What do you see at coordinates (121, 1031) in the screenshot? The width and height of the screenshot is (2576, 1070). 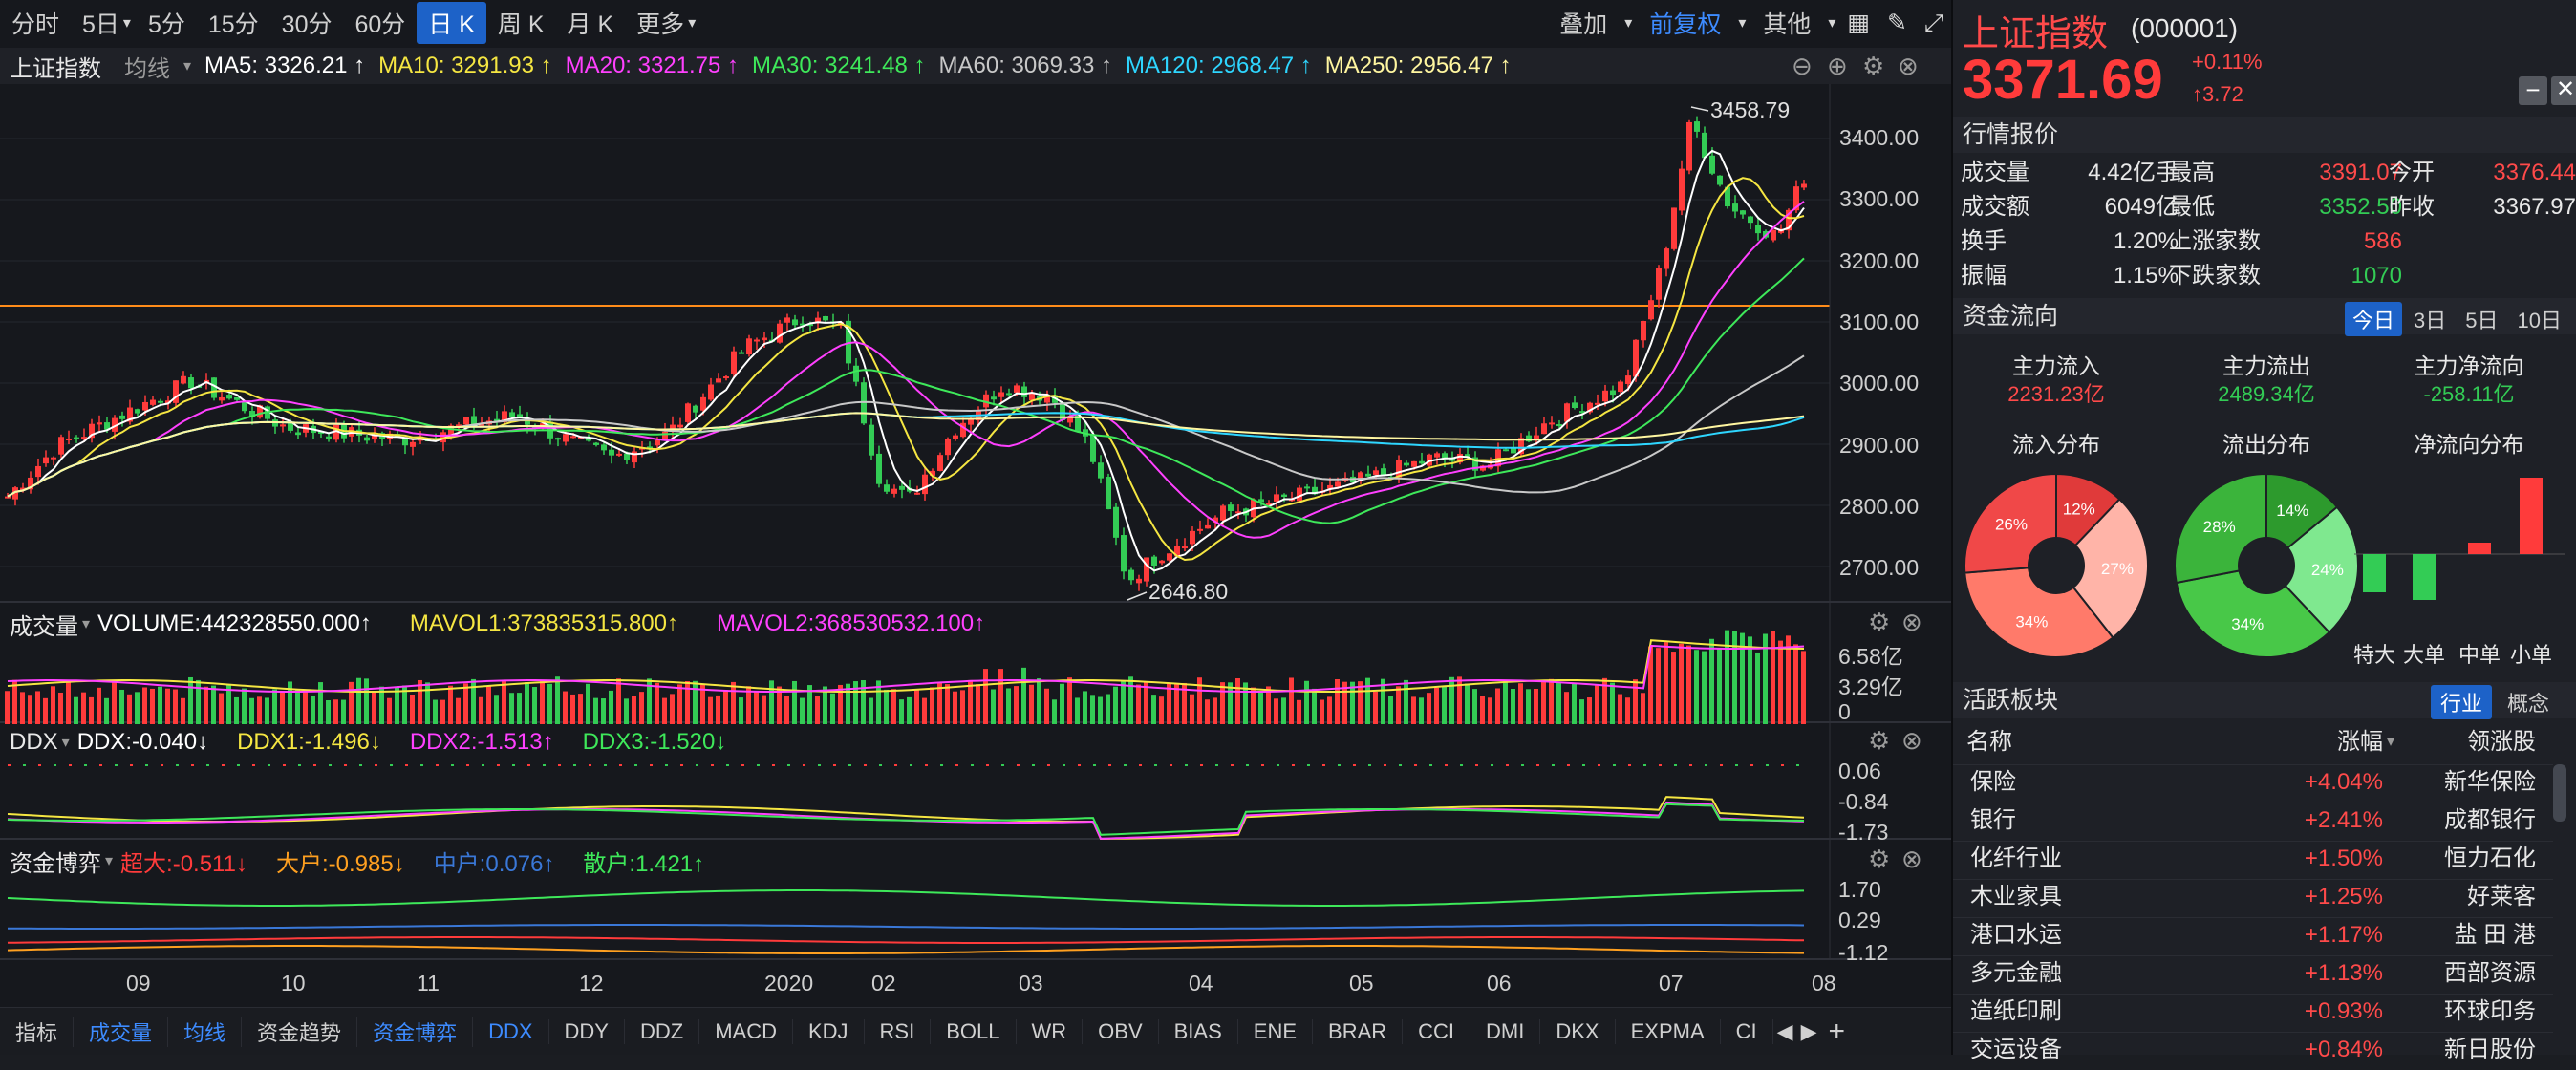 I see `indicator-tab-1: 成交量` at bounding box center [121, 1031].